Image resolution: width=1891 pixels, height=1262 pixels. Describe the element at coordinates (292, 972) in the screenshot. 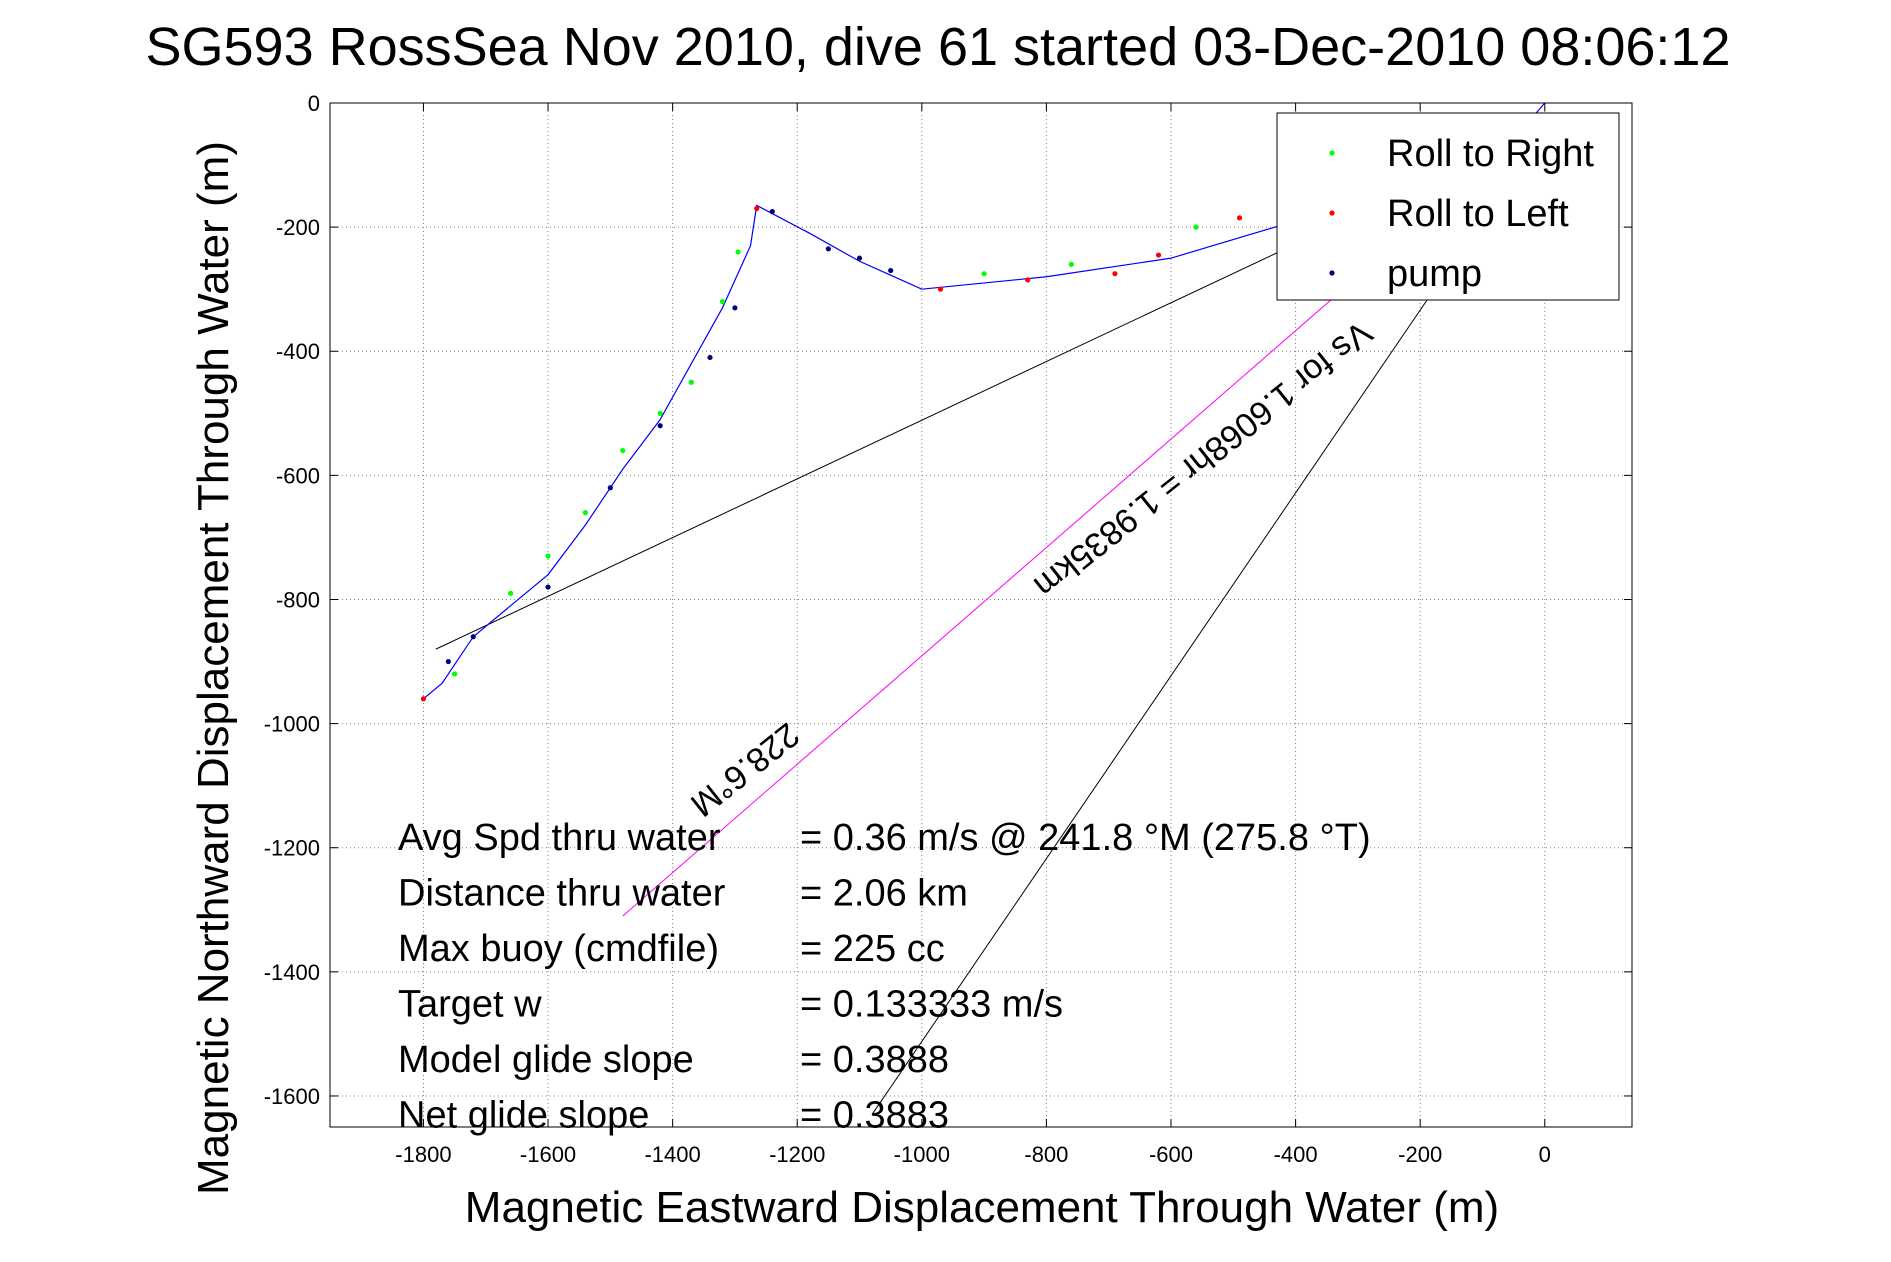

I see `y-tick-label: -1400` at that location.